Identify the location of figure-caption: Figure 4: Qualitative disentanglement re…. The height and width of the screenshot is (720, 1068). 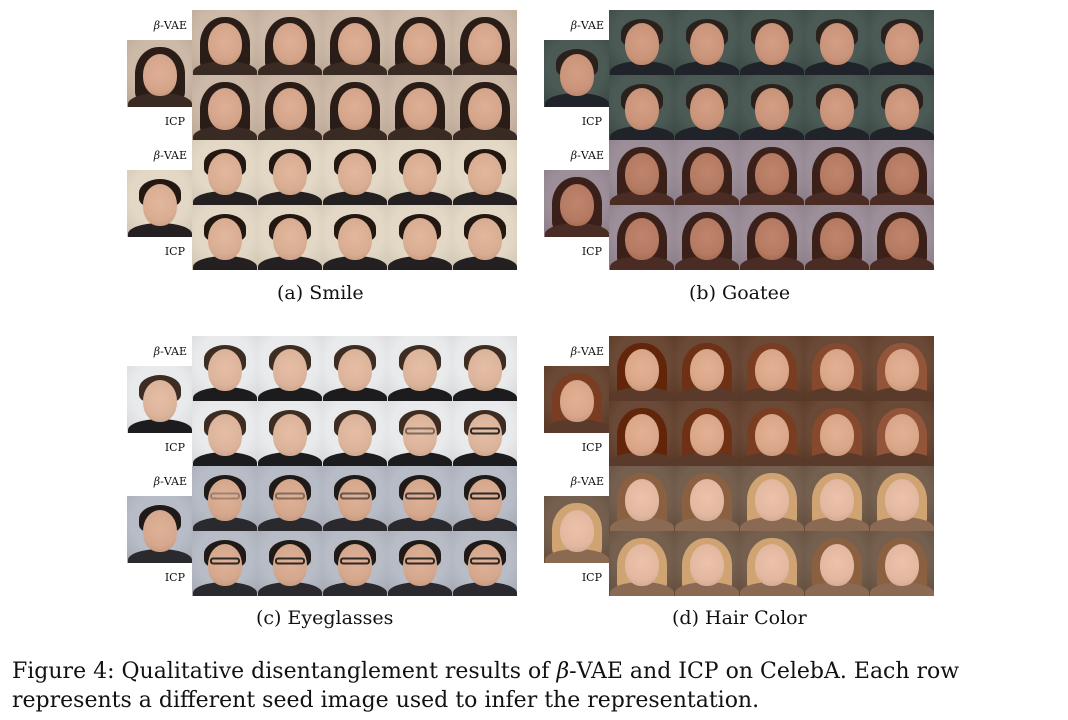
(537, 686).